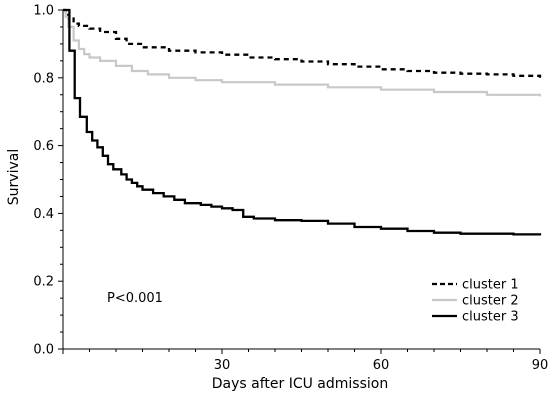 The width and height of the screenshot is (550, 404). I want to click on legend-label-cluster-1: cluster 1, so click(490, 285).